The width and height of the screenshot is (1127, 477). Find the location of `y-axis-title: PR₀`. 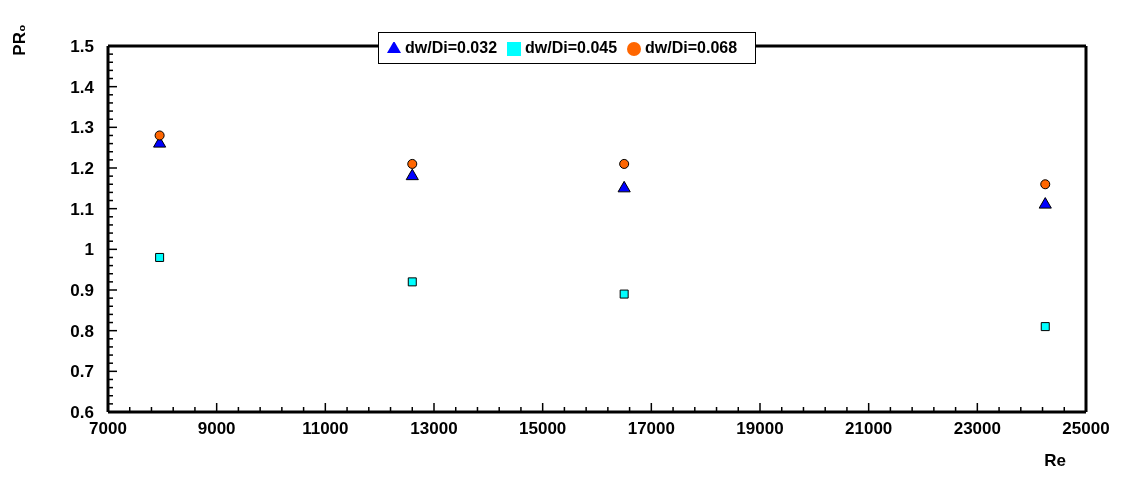

y-axis-title: PR₀ is located at coordinates (20, 40).